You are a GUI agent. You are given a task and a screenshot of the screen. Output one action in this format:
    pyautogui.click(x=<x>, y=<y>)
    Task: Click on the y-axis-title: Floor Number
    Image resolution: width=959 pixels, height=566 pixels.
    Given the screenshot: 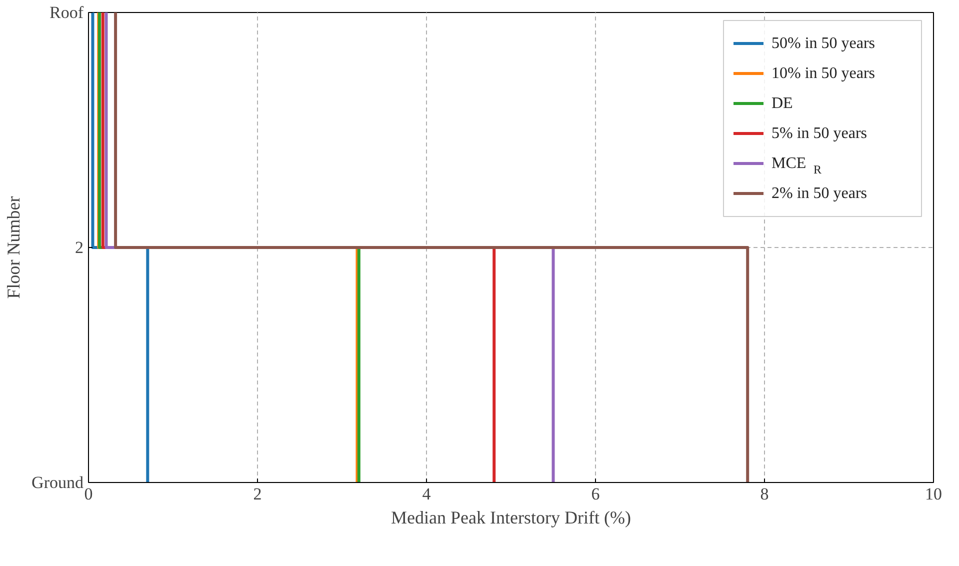 What is the action you would take?
    pyautogui.click(x=14, y=247)
    